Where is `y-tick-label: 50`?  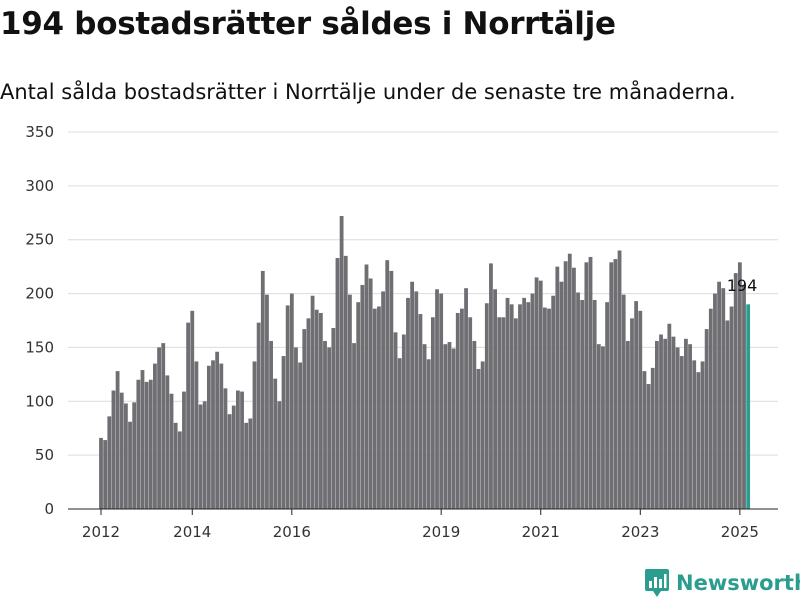
y-tick-label: 50 is located at coordinates (44, 455).